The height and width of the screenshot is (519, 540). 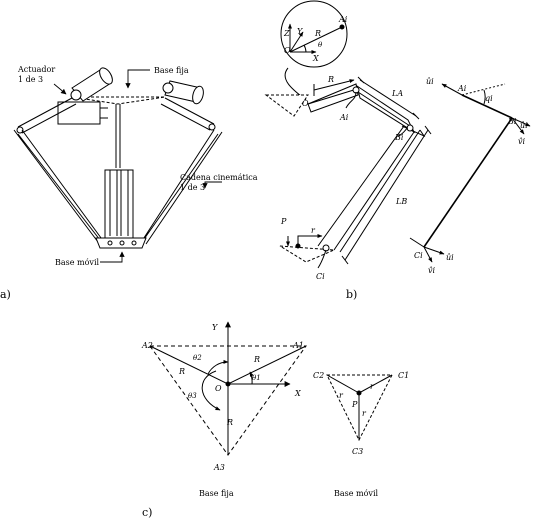 What do you see at coordinates (512, 121) in the screenshot?
I see `bv-bi: Bi` at bounding box center [512, 121].